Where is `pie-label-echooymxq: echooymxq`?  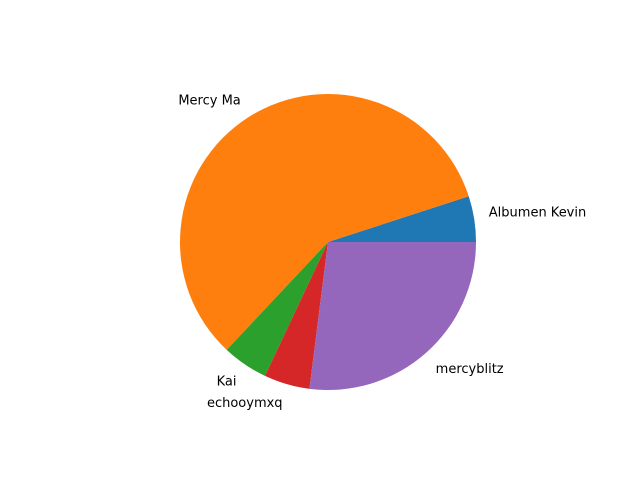 pie-label-echooymxq: echooymxq is located at coordinates (245, 403).